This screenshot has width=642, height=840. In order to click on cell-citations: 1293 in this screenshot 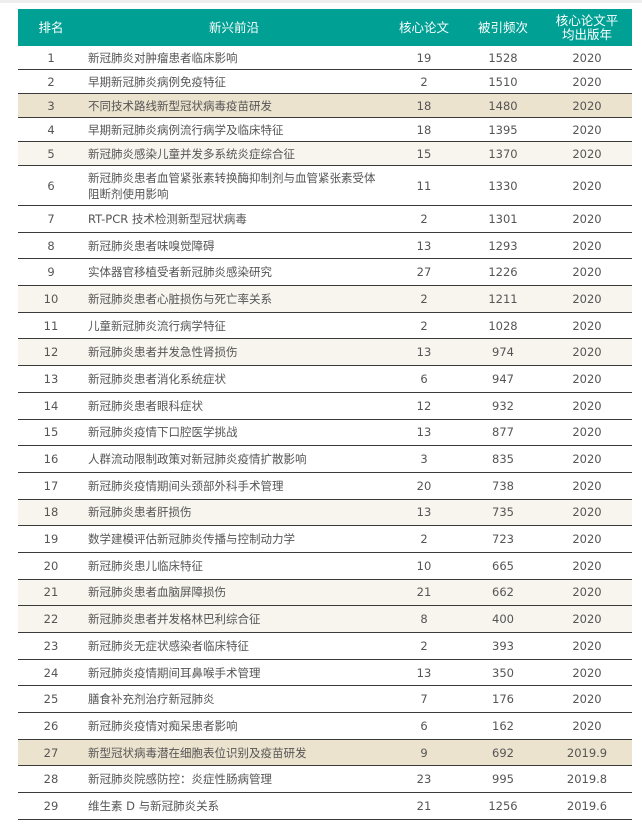, I will do `click(503, 246)`.